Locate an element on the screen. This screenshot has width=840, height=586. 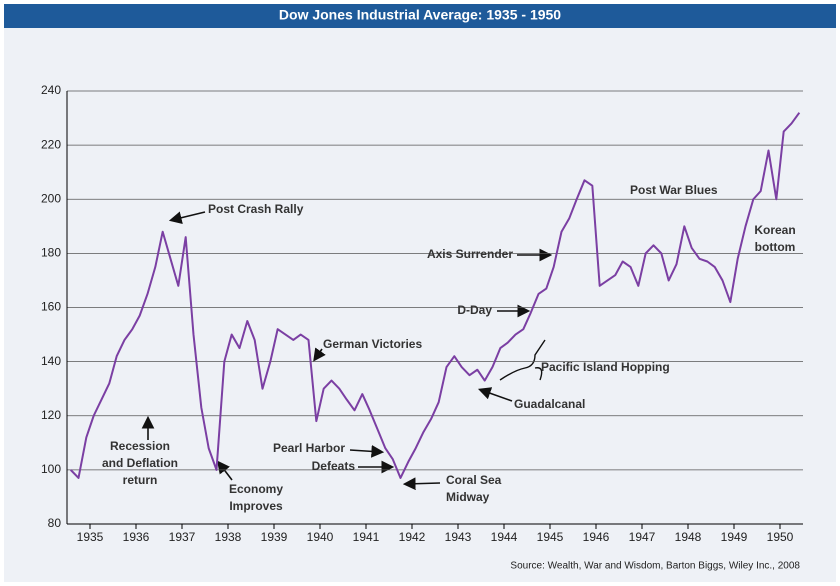
annotation: return is located at coordinates (140, 480).